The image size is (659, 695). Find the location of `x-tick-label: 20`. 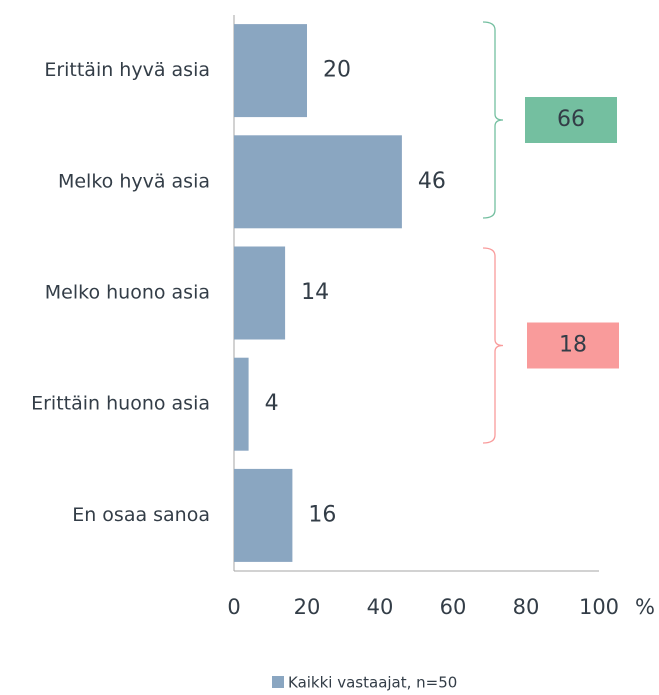

x-tick-label: 20 is located at coordinates (307, 607).